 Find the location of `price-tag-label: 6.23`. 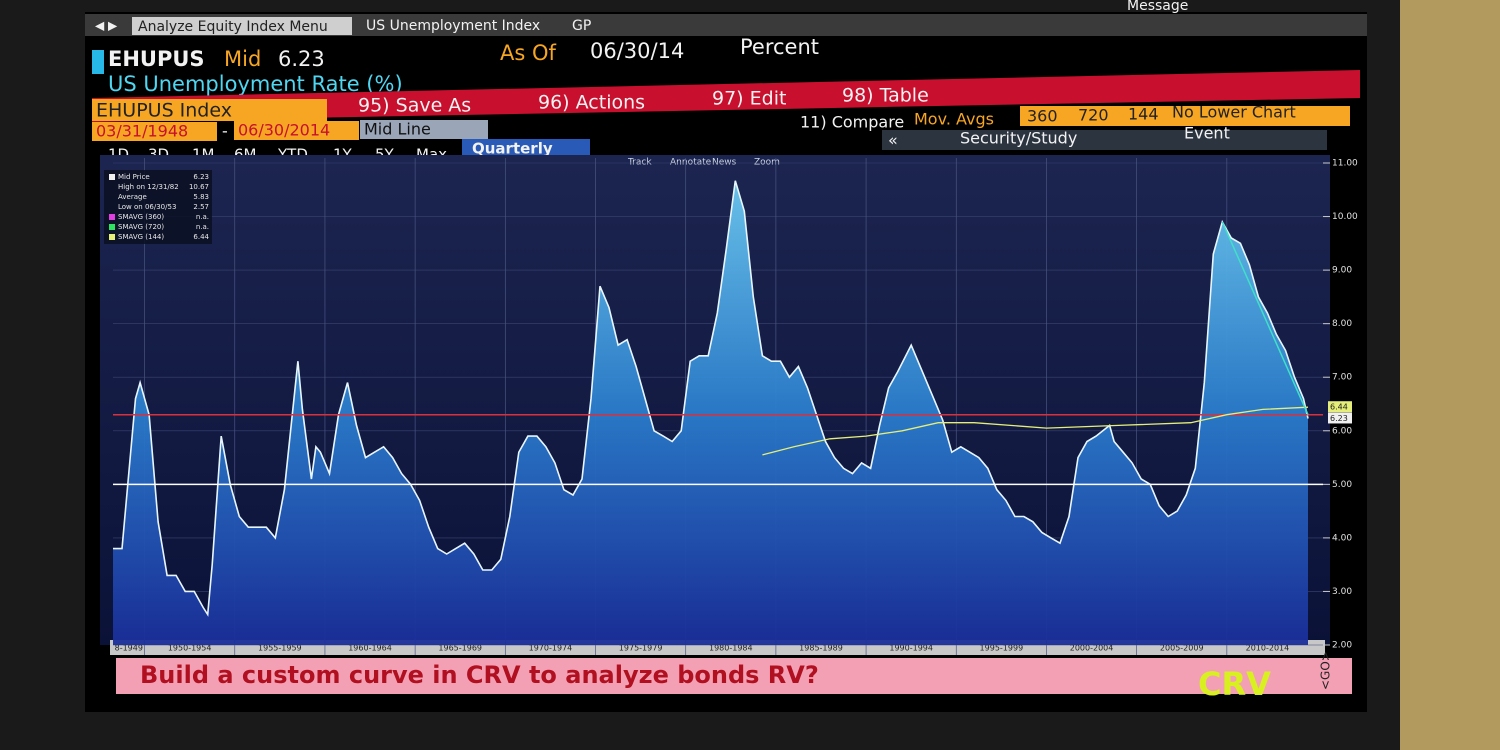

price-tag-label: 6.23 is located at coordinates (1339, 418).